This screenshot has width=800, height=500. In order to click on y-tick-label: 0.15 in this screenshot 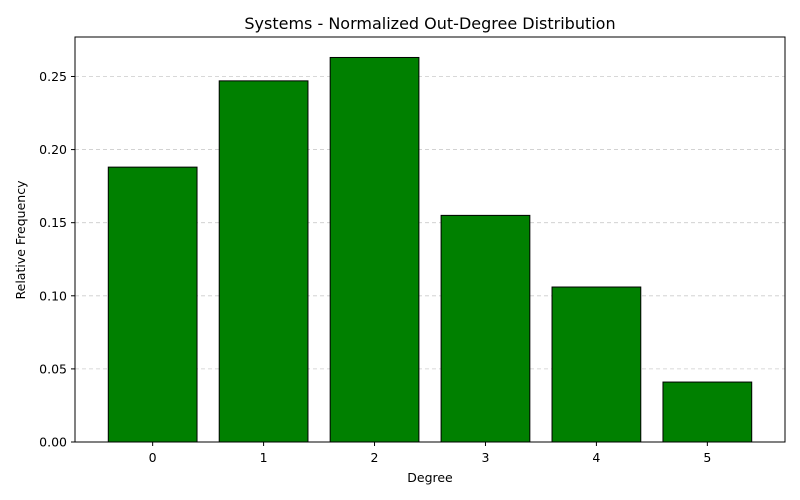, I will do `click(53, 222)`.